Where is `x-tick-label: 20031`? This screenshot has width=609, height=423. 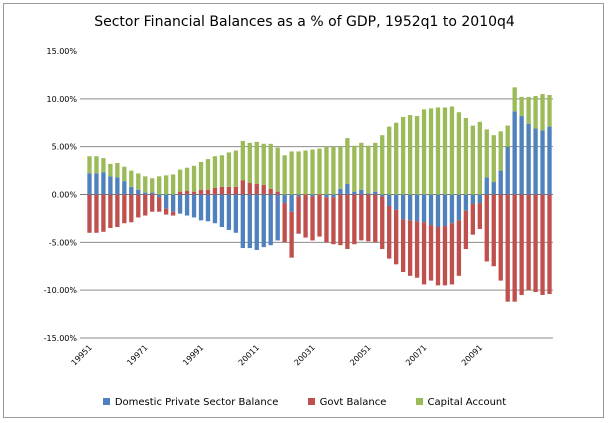
x-tick-label: 20031 is located at coordinates (305, 355).